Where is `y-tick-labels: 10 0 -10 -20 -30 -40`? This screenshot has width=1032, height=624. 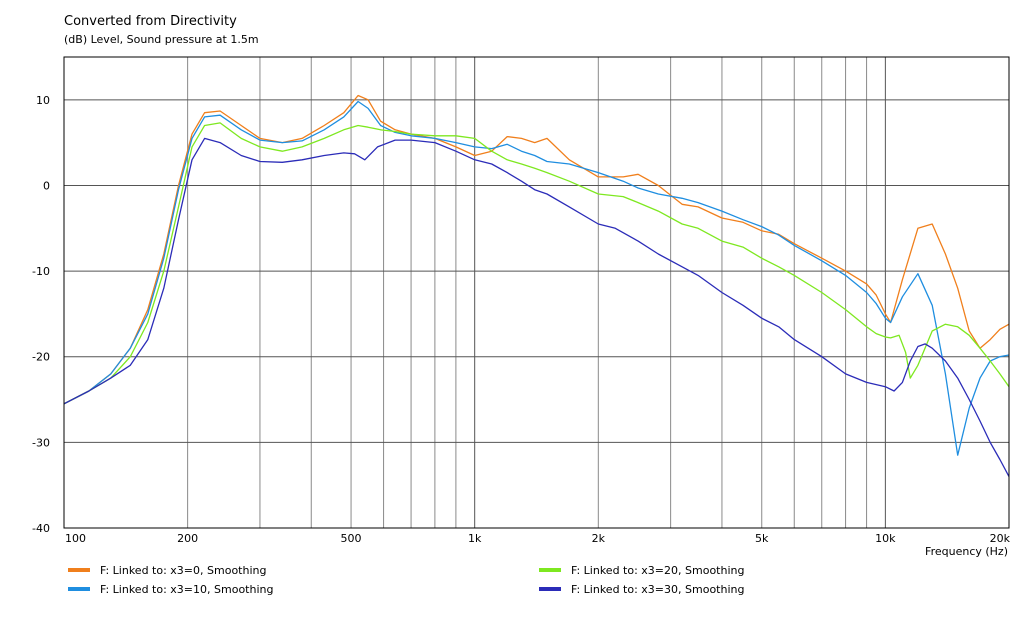 y-tick-labels: 10 0 -10 -20 -30 -40 is located at coordinates (41, 314).